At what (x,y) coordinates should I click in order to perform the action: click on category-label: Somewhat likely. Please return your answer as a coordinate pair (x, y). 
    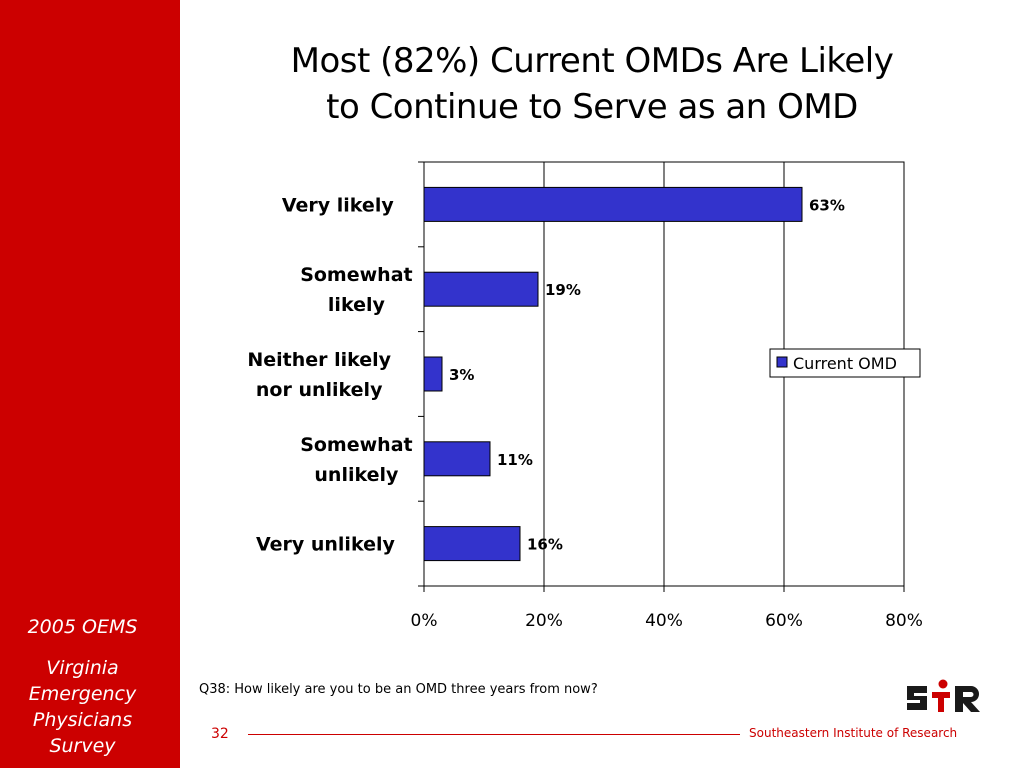
    Looking at the image, I should click on (356, 290).